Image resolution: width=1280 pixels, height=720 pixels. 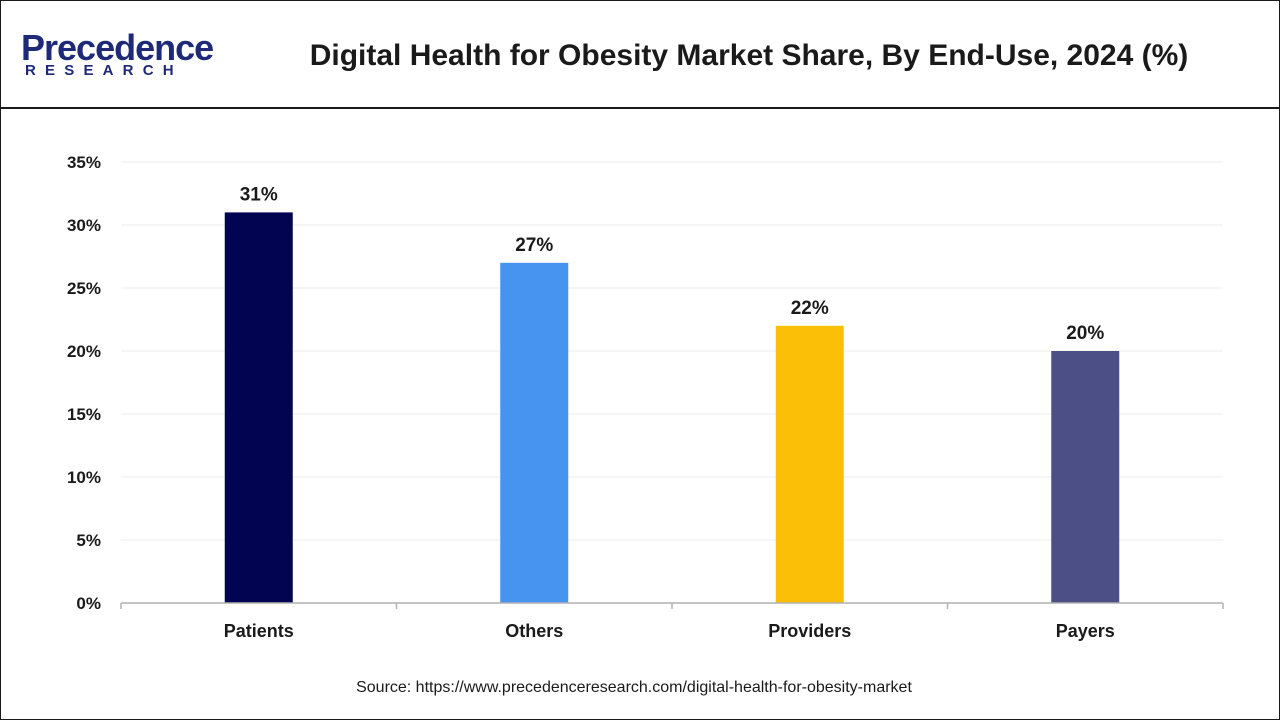 I want to click on y-tick-label: 30%, so click(x=84, y=225).